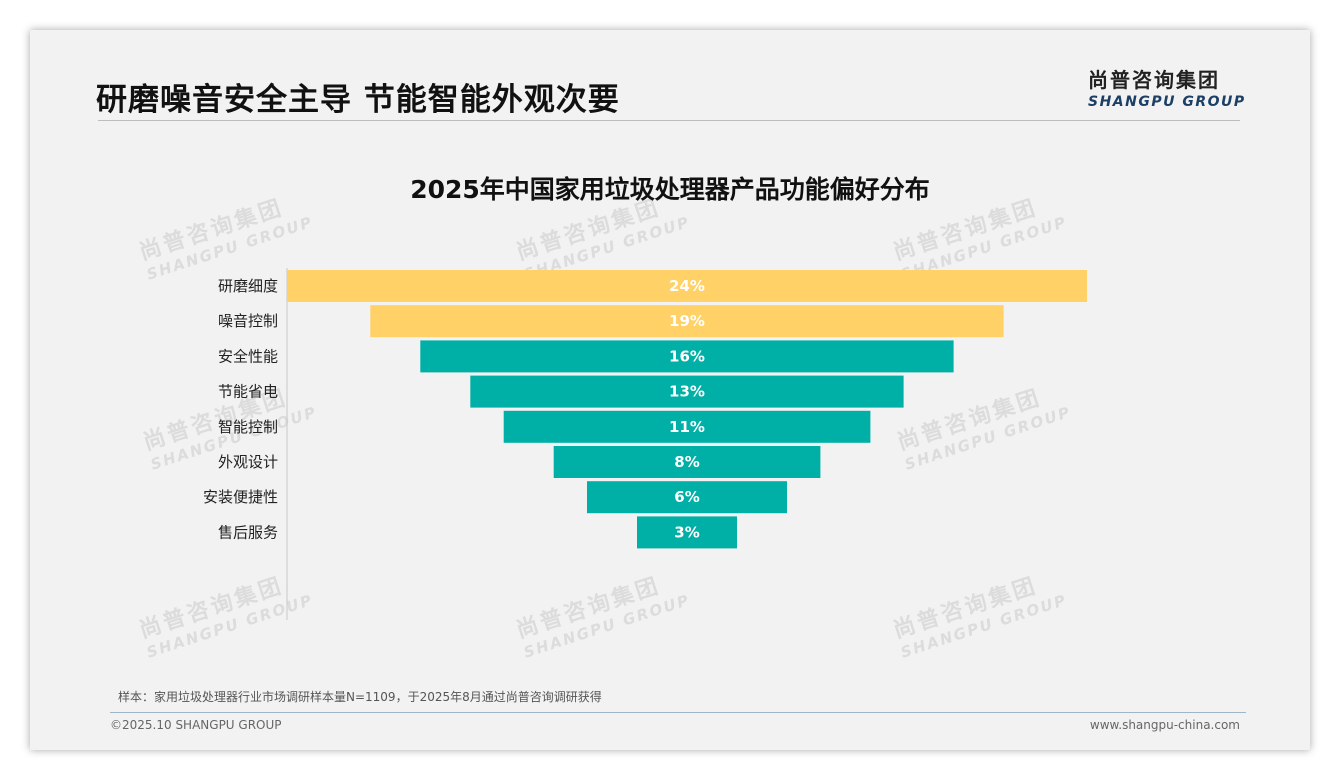  Describe the element at coordinates (678, 712) in the screenshot. I see `footer-divider` at that location.